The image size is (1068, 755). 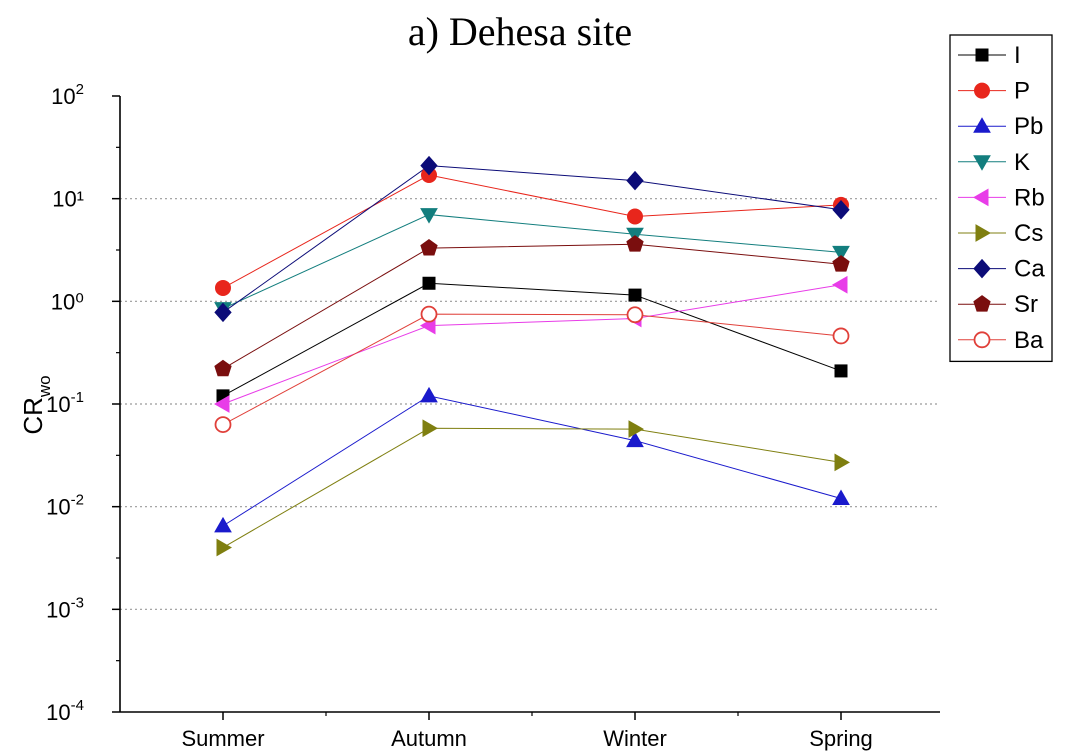 What do you see at coordinates (1022, 91) in the screenshot?
I see `legend-label-p: P` at bounding box center [1022, 91].